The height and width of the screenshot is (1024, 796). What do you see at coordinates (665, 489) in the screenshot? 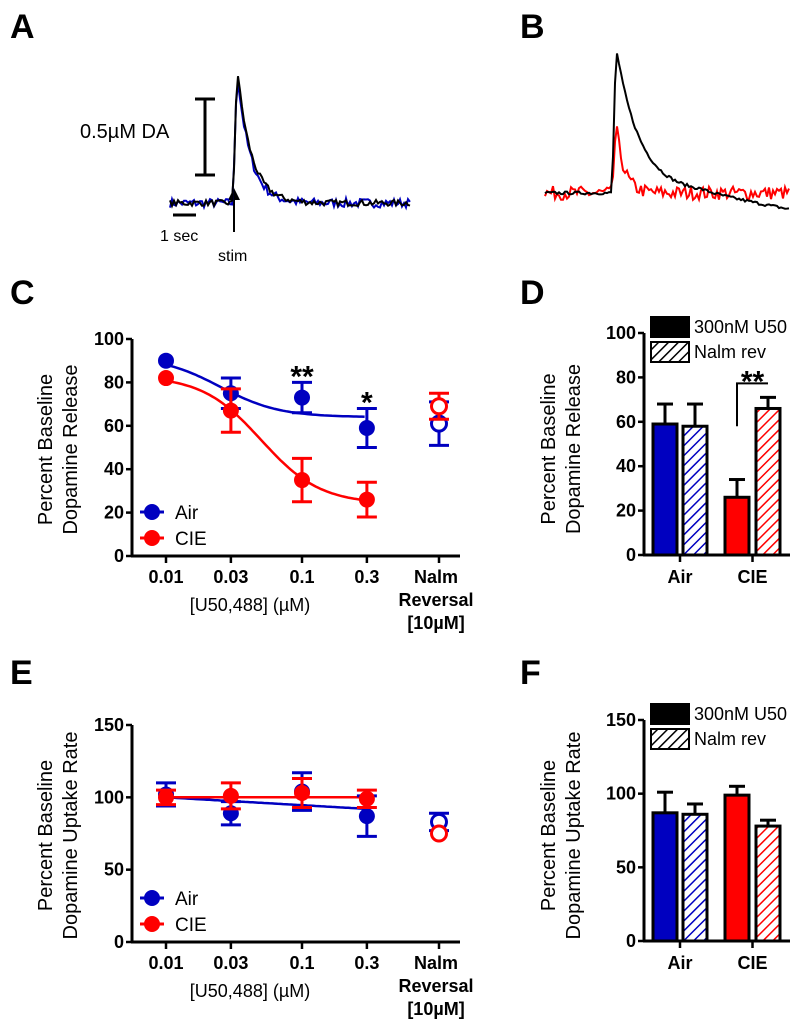
I see `air-u50-bar` at bounding box center [665, 489].